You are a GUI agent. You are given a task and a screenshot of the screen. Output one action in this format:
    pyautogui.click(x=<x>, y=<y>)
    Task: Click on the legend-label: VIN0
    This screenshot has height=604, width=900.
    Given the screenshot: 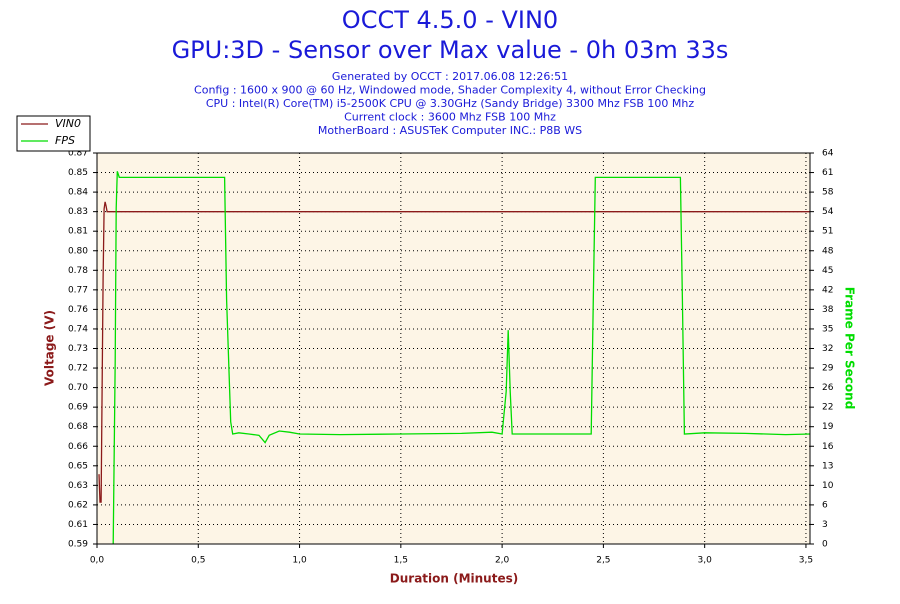 What is the action you would take?
    pyautogui.click(x=68, y=123)
    